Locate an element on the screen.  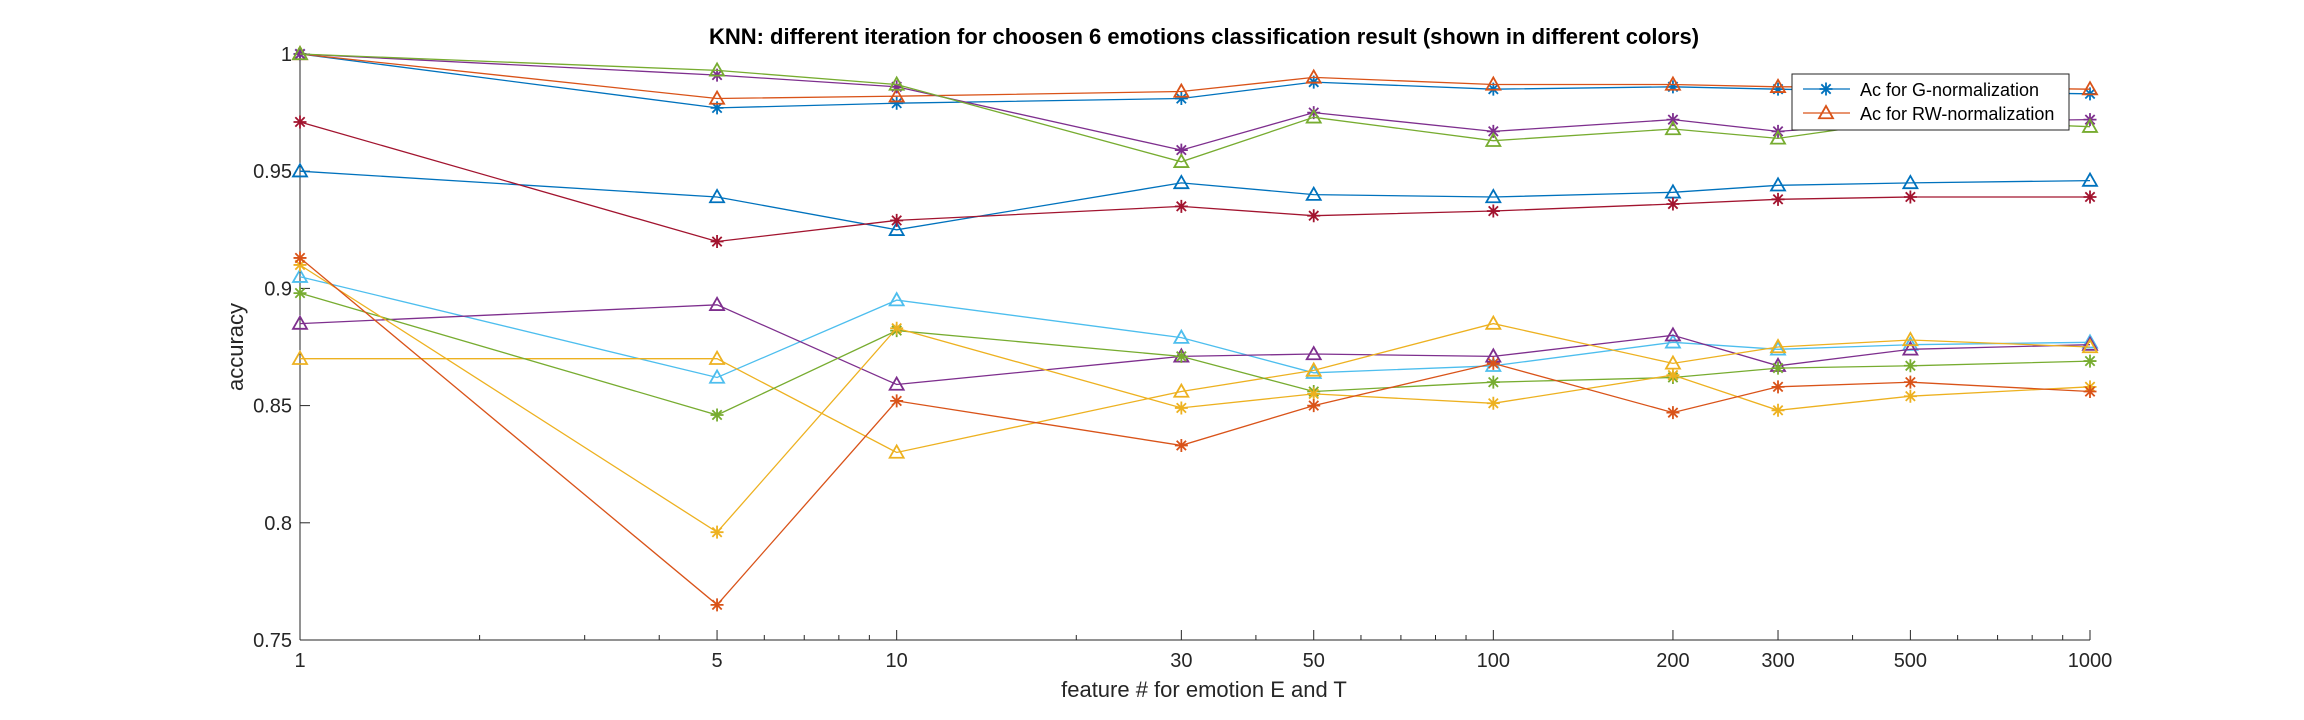
x-tick-label: 500 is located at coordinates (1910, 661).